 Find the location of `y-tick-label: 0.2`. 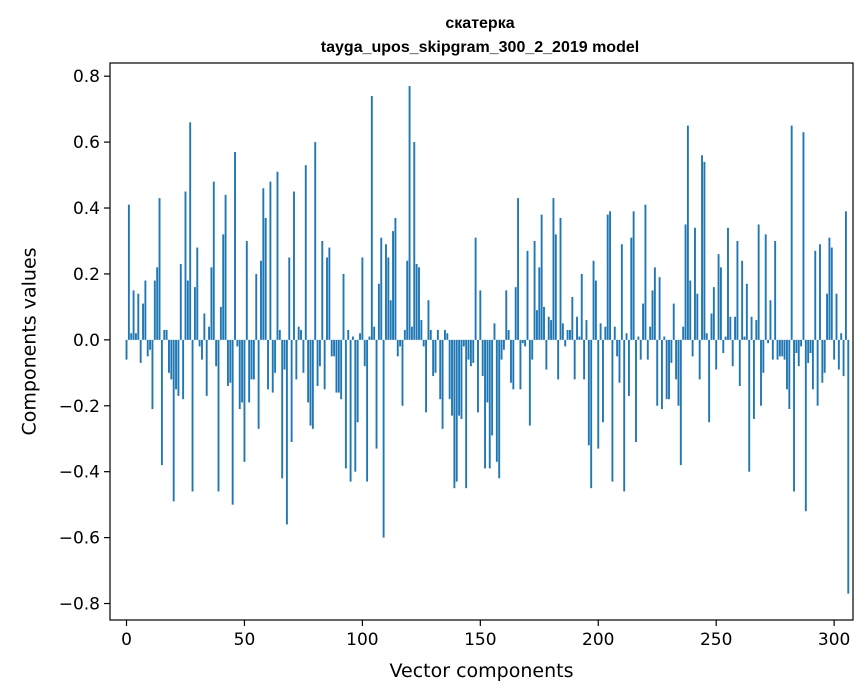

y-tick-label: 0.2 is located at coordinates (86, 275).